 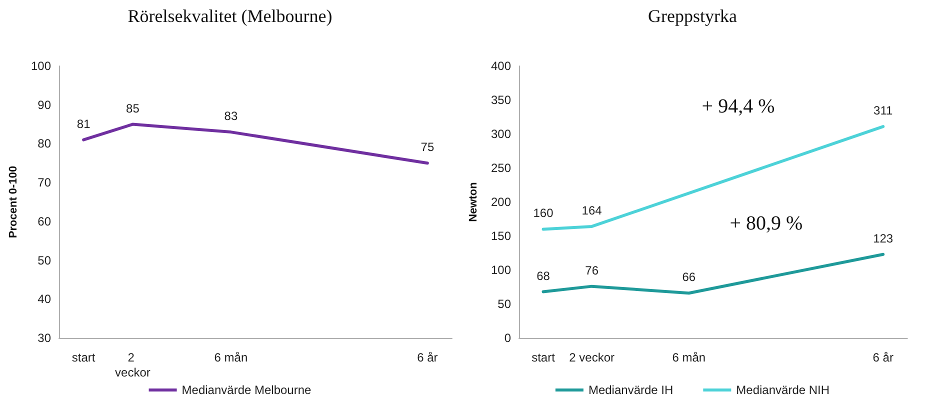 I want to click on data-label: 68, so click(x=543, y=275).